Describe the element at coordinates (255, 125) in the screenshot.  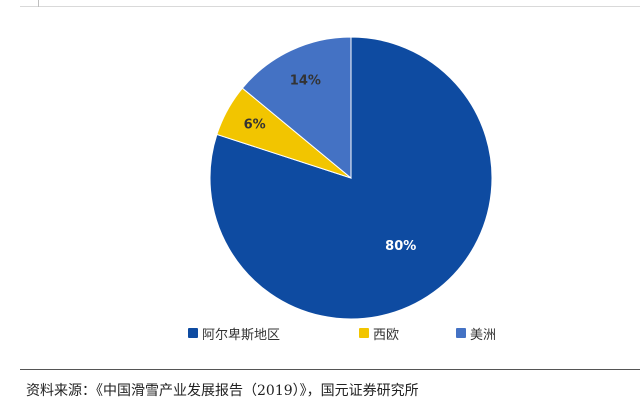
I see `data-label-western-europe: 6%` at that location.